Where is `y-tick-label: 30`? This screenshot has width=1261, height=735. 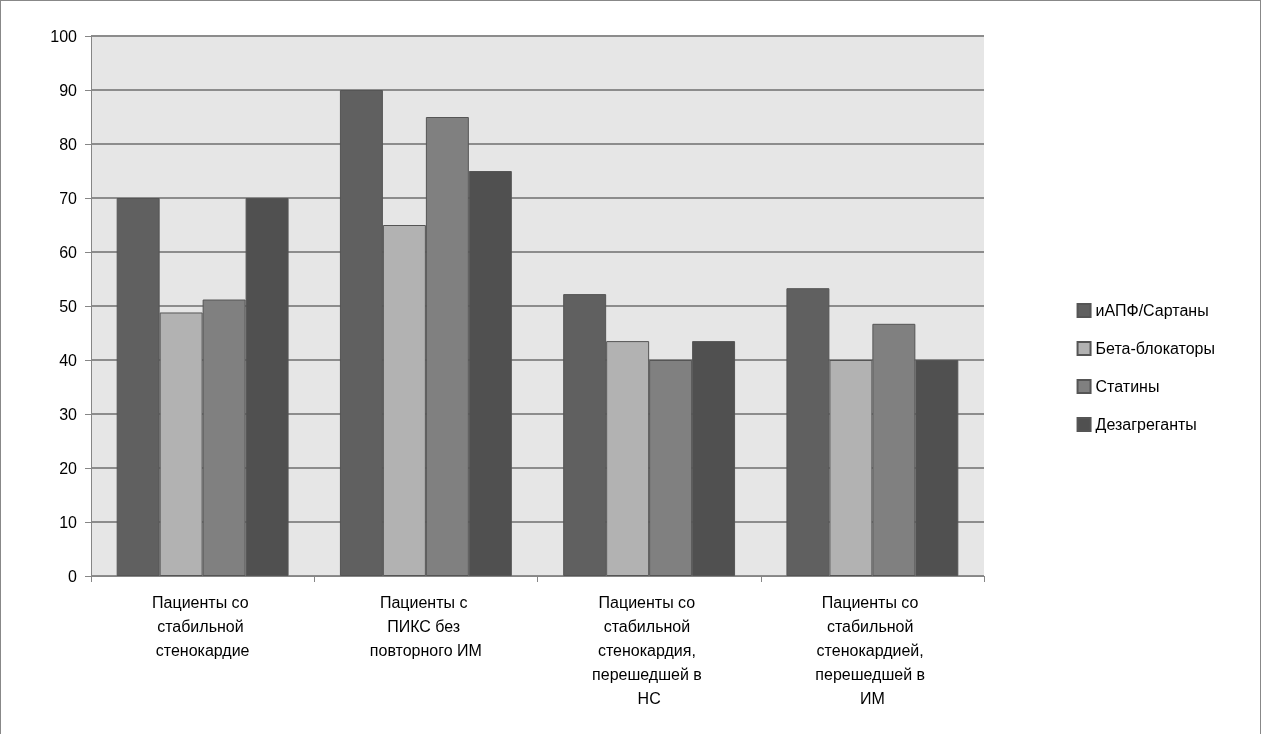
y-tick-label: 30 is located at coordinates (68, 414).